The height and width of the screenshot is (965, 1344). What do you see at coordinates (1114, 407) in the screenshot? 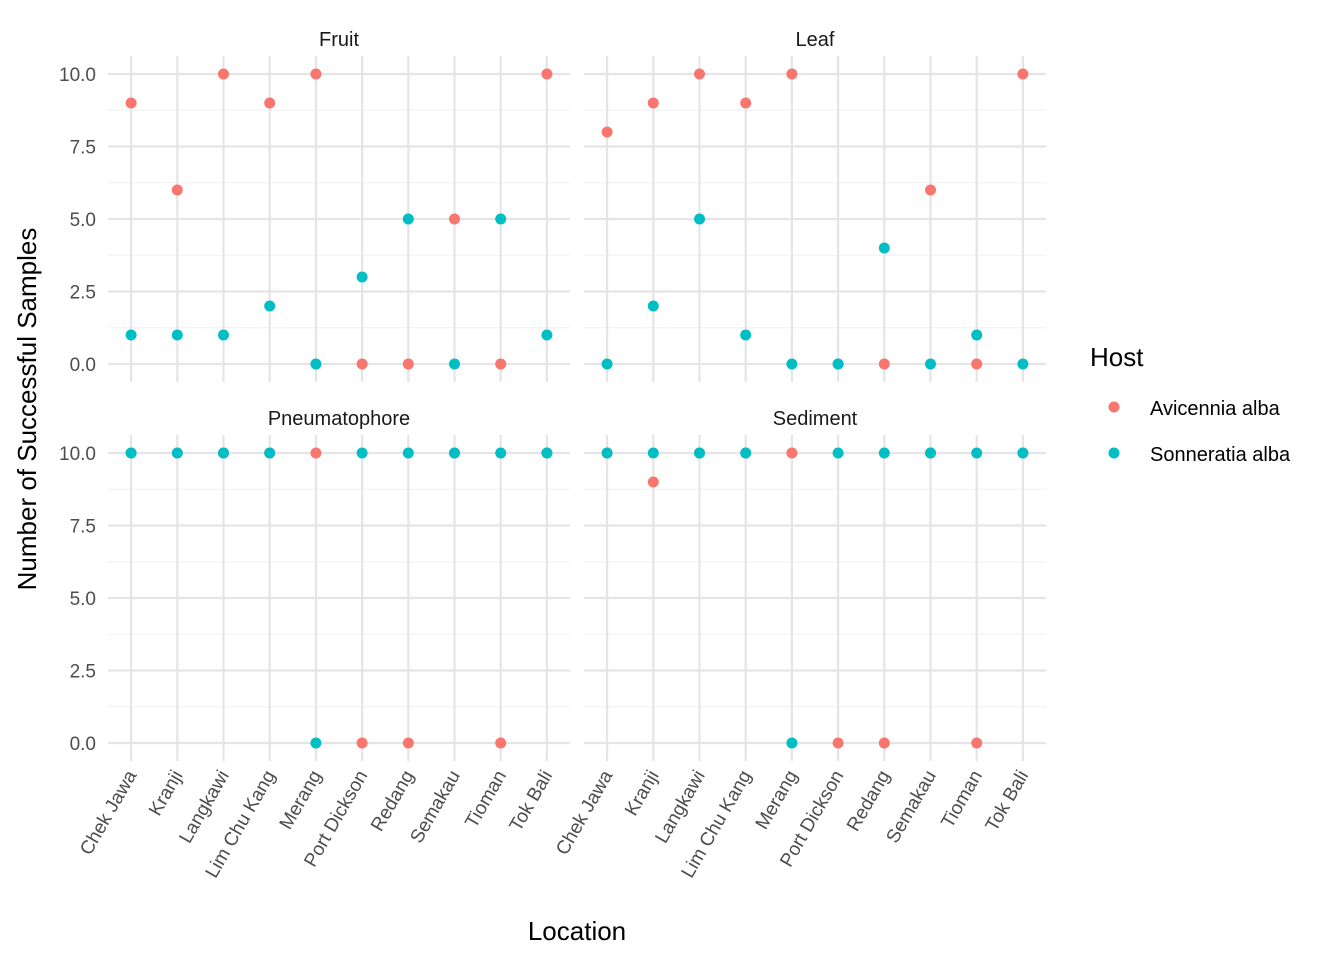
I see `legend-key-avicennia-alba` at bounding box center [1114, 407].